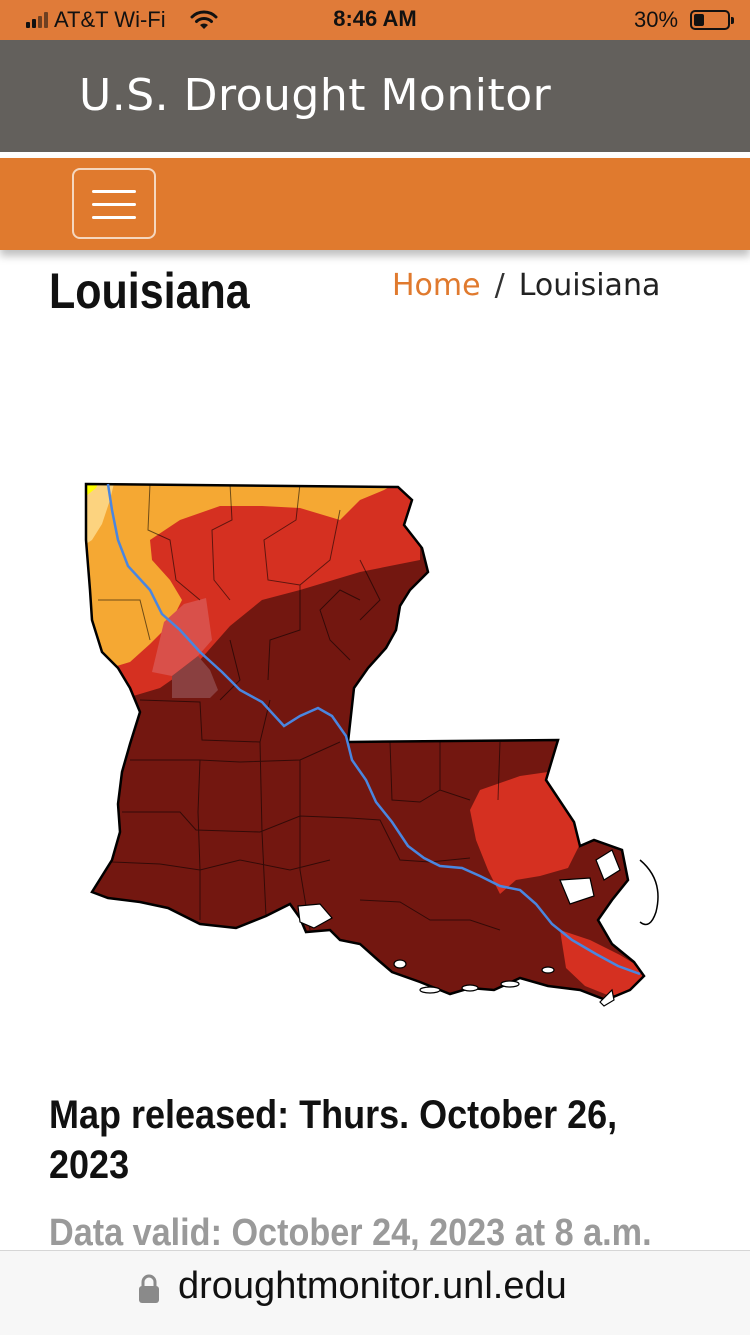 This screenshot has width=750, height=1335. Describe the element at coordinates (149, 1288) in the screenshot. I see `lock-icon` at that location.